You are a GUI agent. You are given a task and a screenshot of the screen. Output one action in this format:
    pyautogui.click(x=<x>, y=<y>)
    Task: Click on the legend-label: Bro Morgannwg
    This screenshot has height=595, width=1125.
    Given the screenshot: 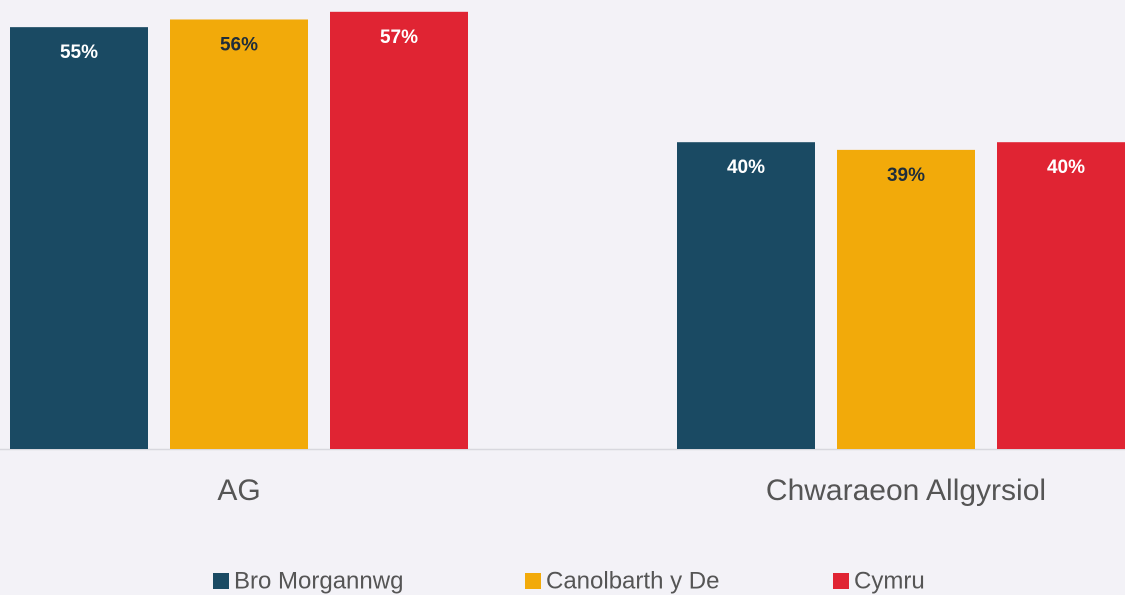 What is the action you would take?
    pyautogui.click(x=318, y=580)
    